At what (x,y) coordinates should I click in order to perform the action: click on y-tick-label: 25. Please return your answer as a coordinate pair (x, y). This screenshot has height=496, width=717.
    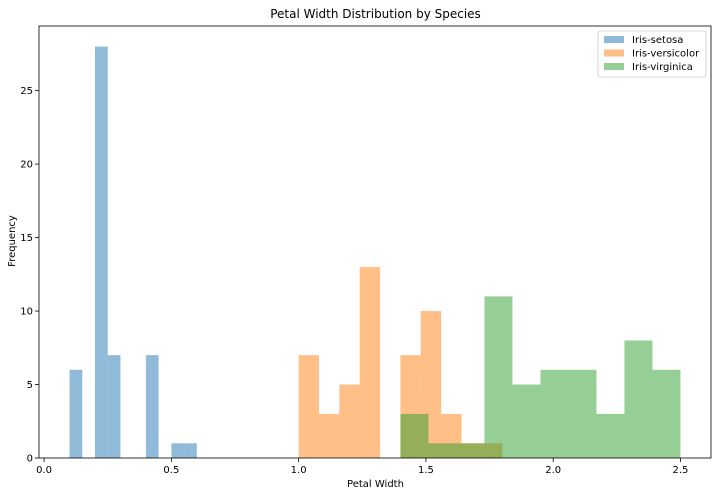
    Looking at the image, I should click on (26, 91).